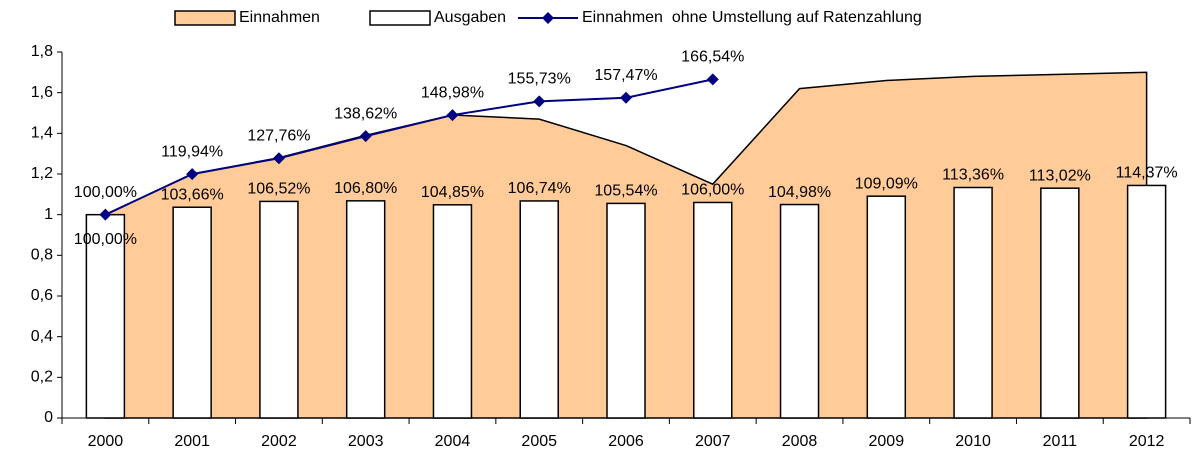  Describe the element at coordinates (192, 441) in the screenshot. I see `x-tick-label: 2001` at that location.